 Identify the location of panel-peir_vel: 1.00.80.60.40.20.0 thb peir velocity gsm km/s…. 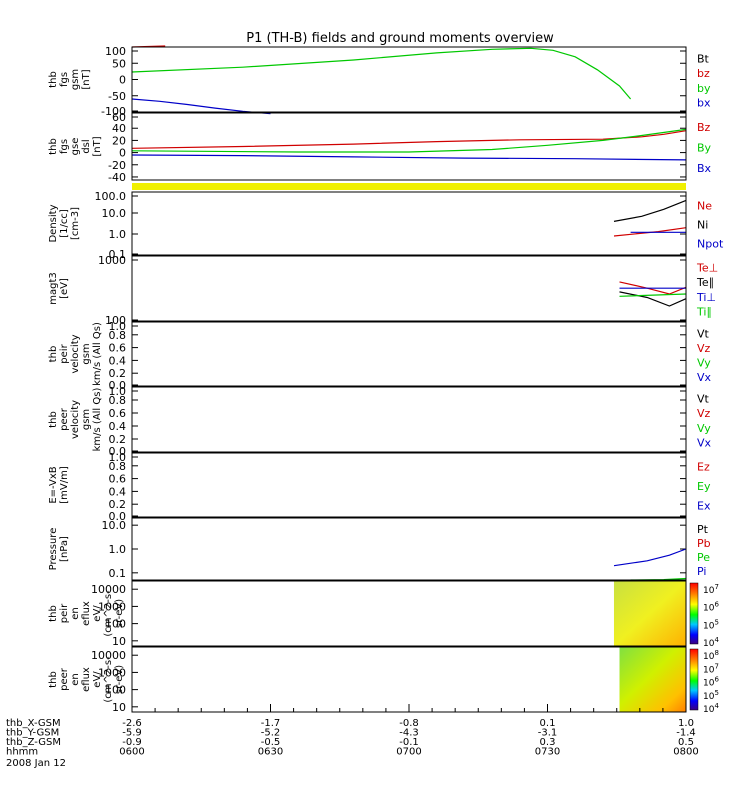
(380, 356).